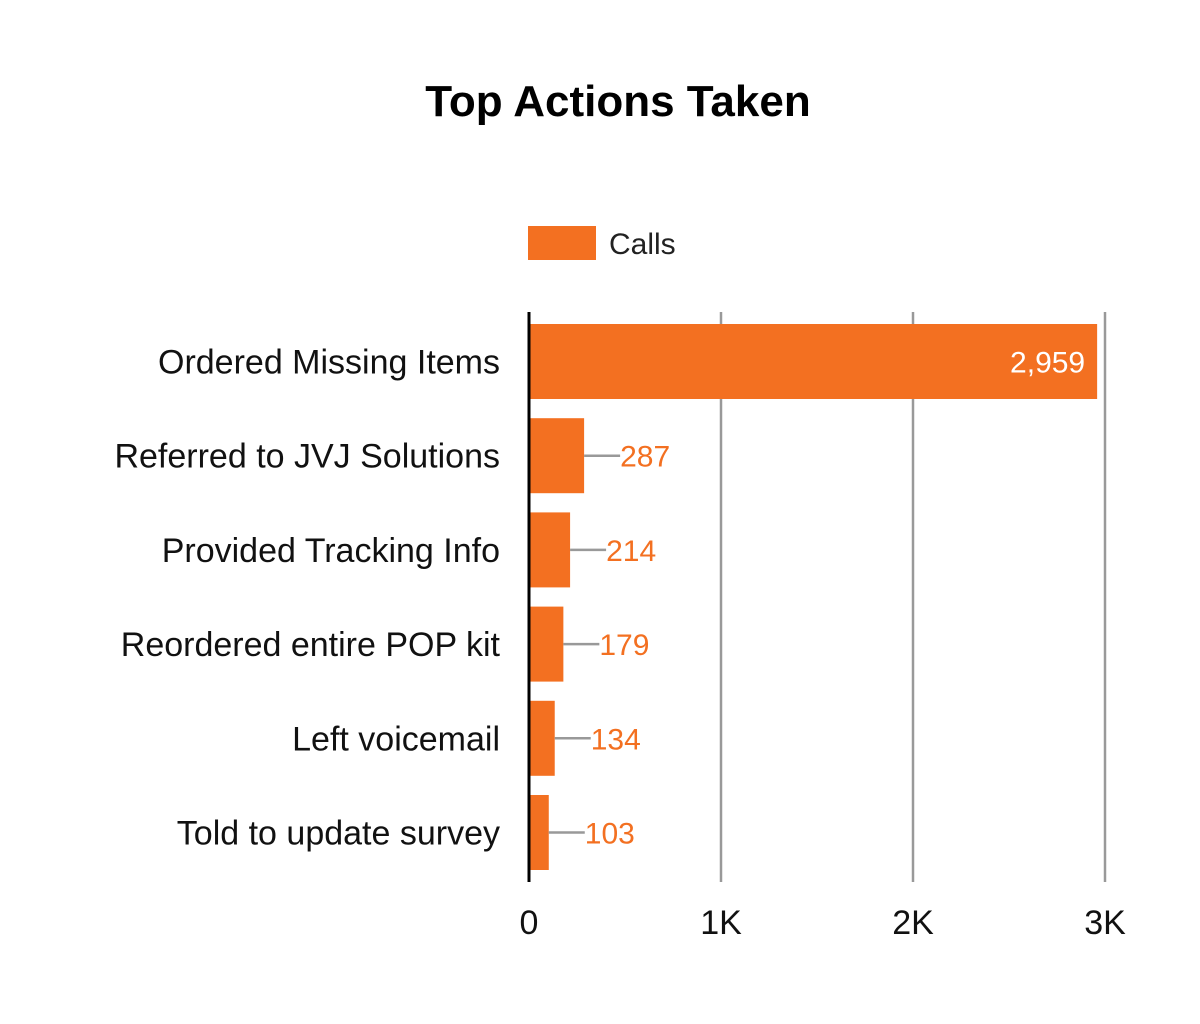 This screenshot has height=1024, width=1200. I want to click on value-label: 214, so click(631, 551).